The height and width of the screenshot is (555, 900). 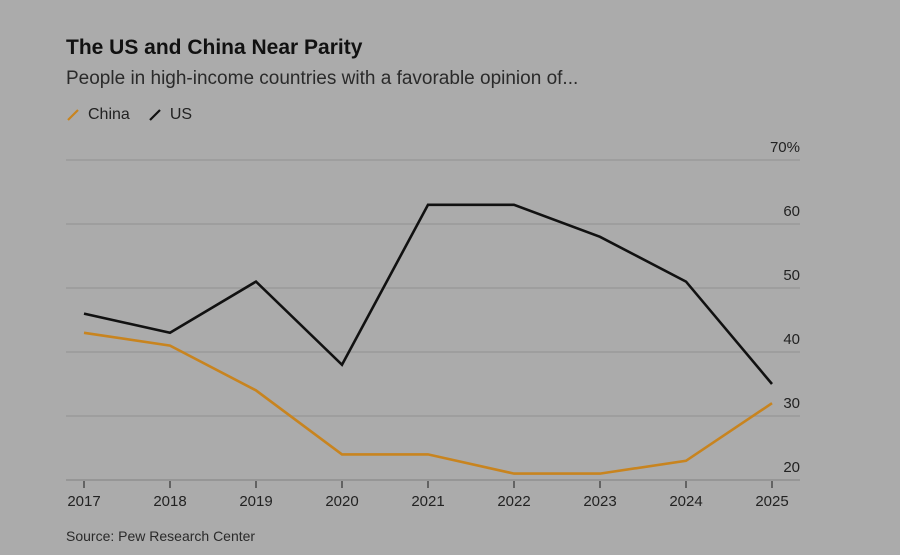 I want to click on x-tick-label: 2022, so click(x=513, y=501).